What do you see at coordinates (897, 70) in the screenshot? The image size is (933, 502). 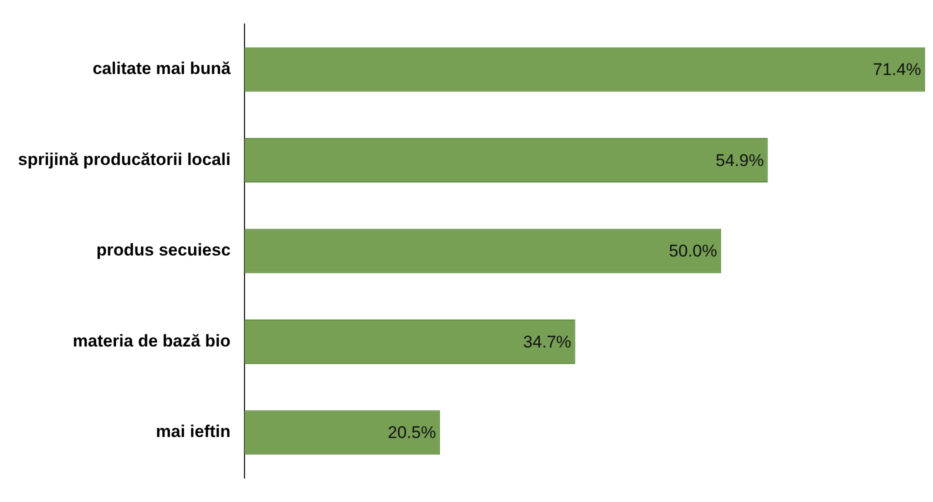 I see `data-label: 71.4%` at bounding box center [897, 70].